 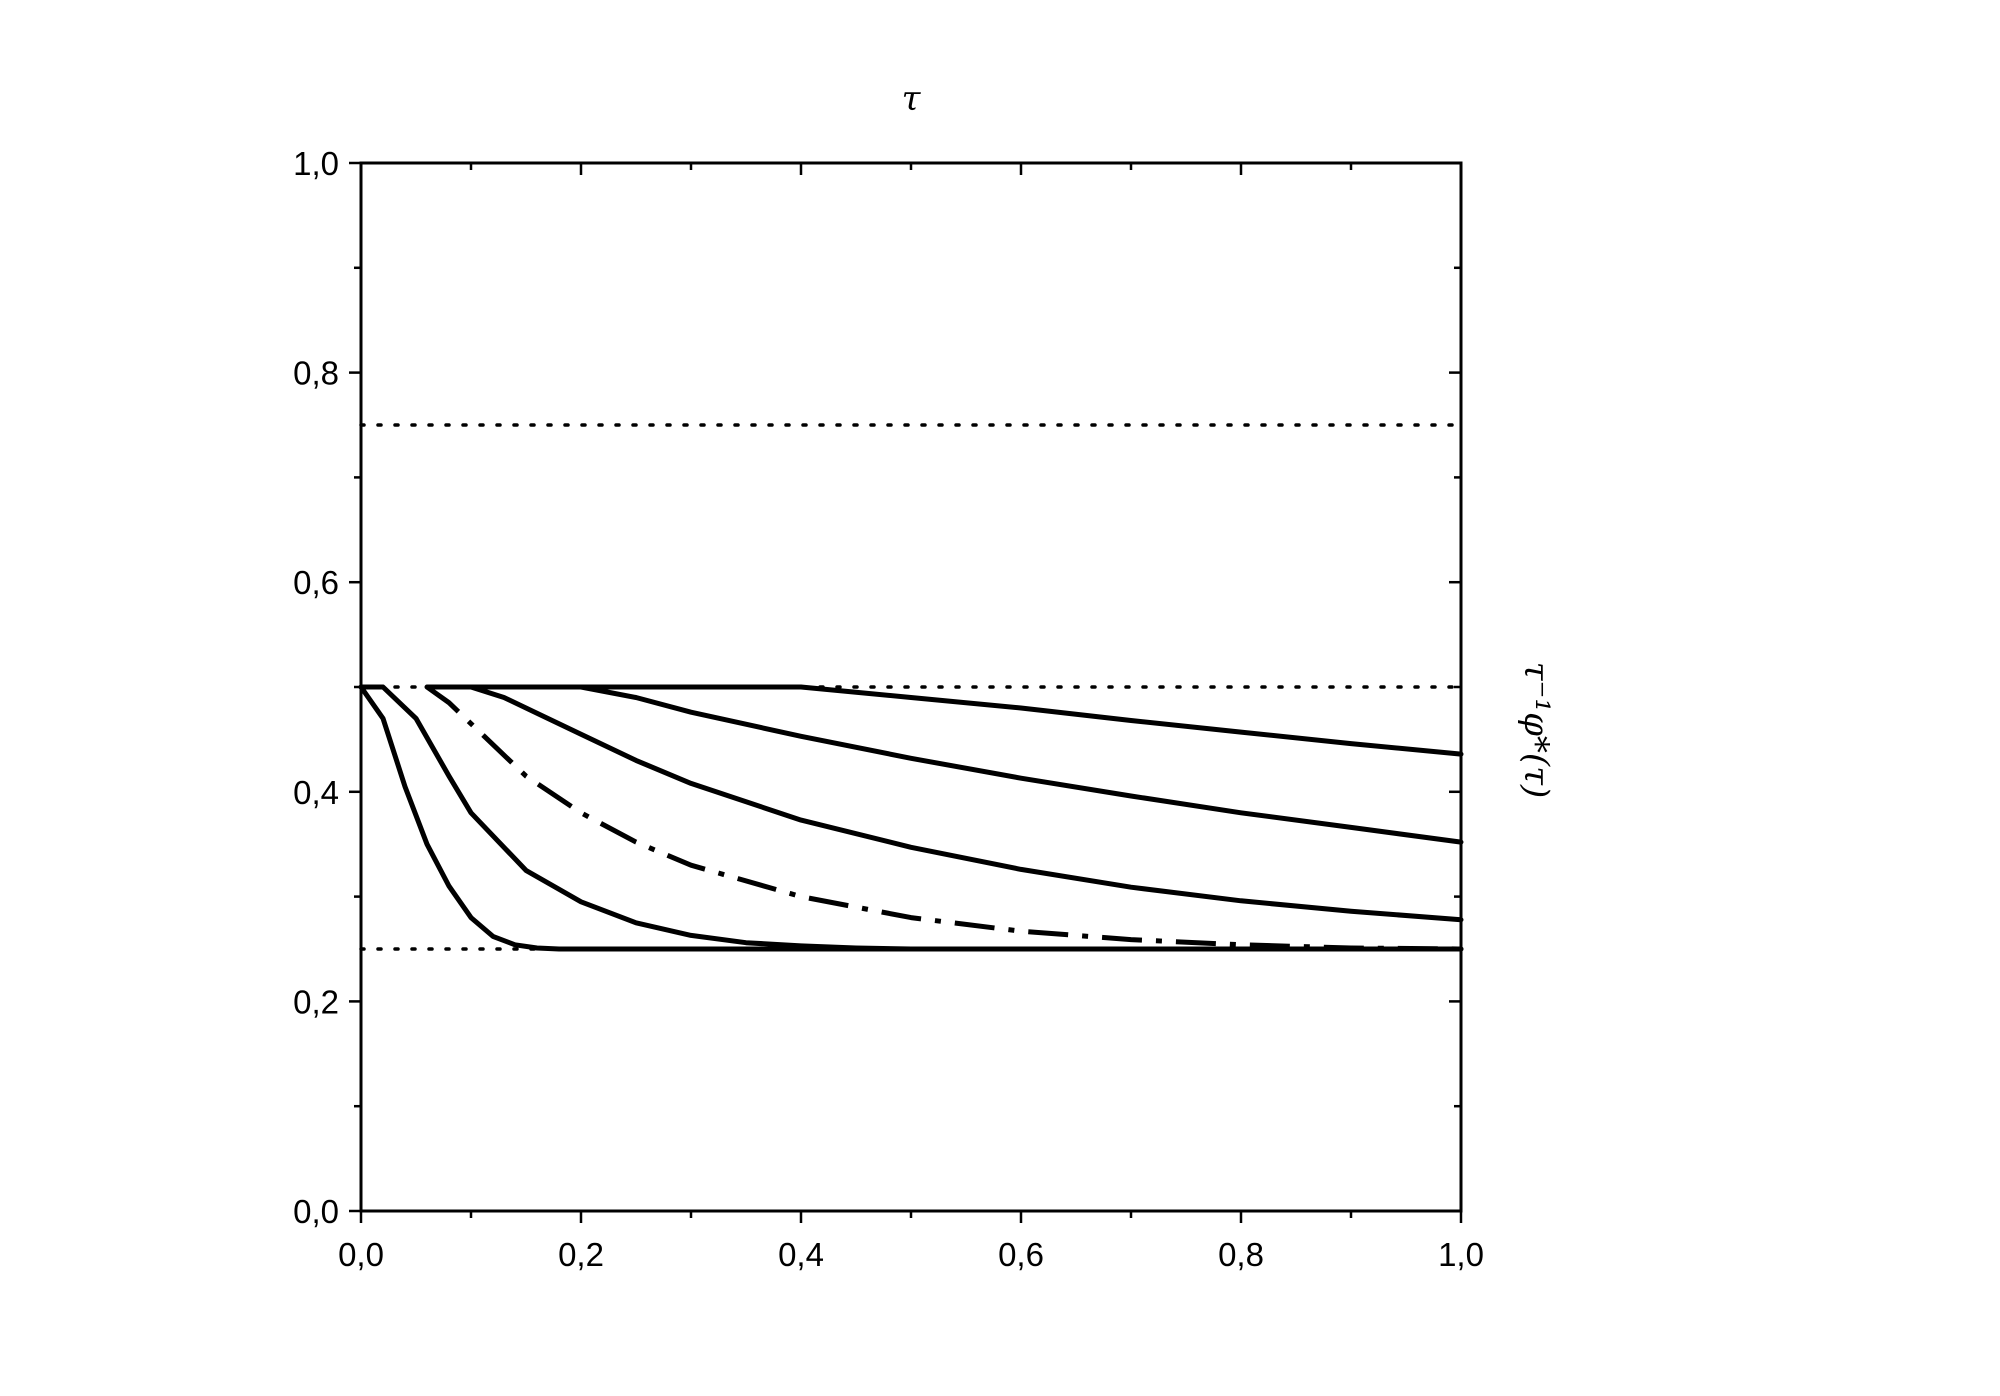 What do you see at coordinates (966, 764) in the screenshot?
I see `series-line-8-solid` at bounding box center [966, 764].